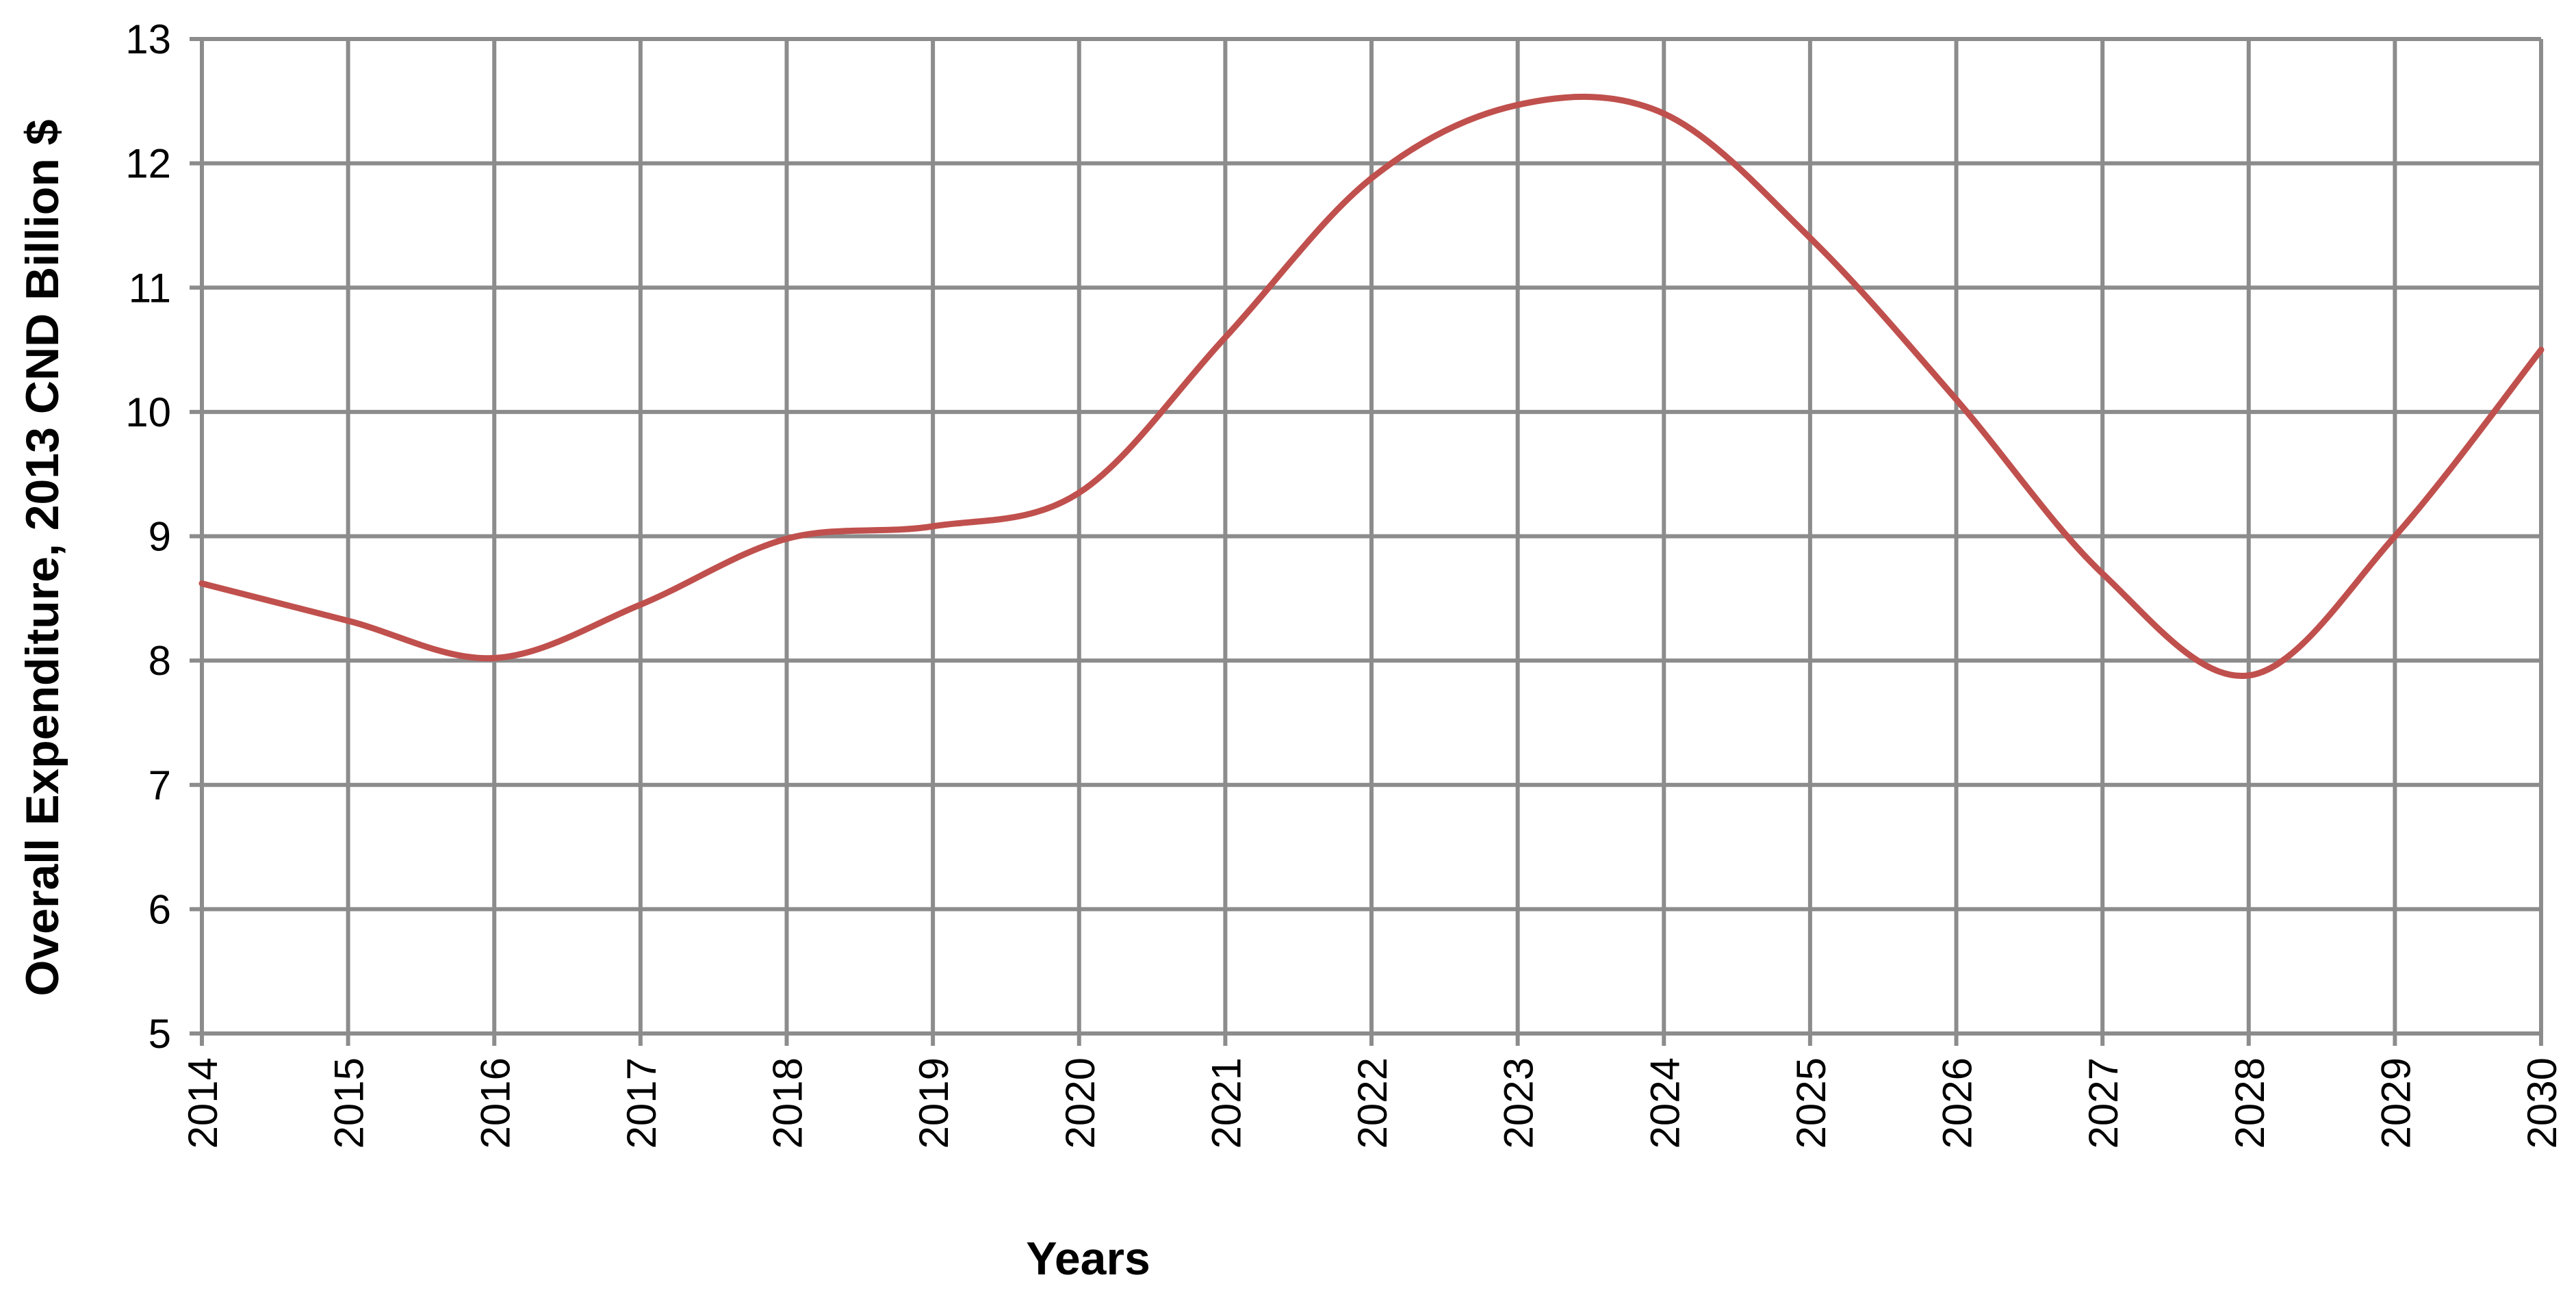  Describe the element at coordinates (160, 661) in the screenshot. I see `y-tick-label: 8` at that location.